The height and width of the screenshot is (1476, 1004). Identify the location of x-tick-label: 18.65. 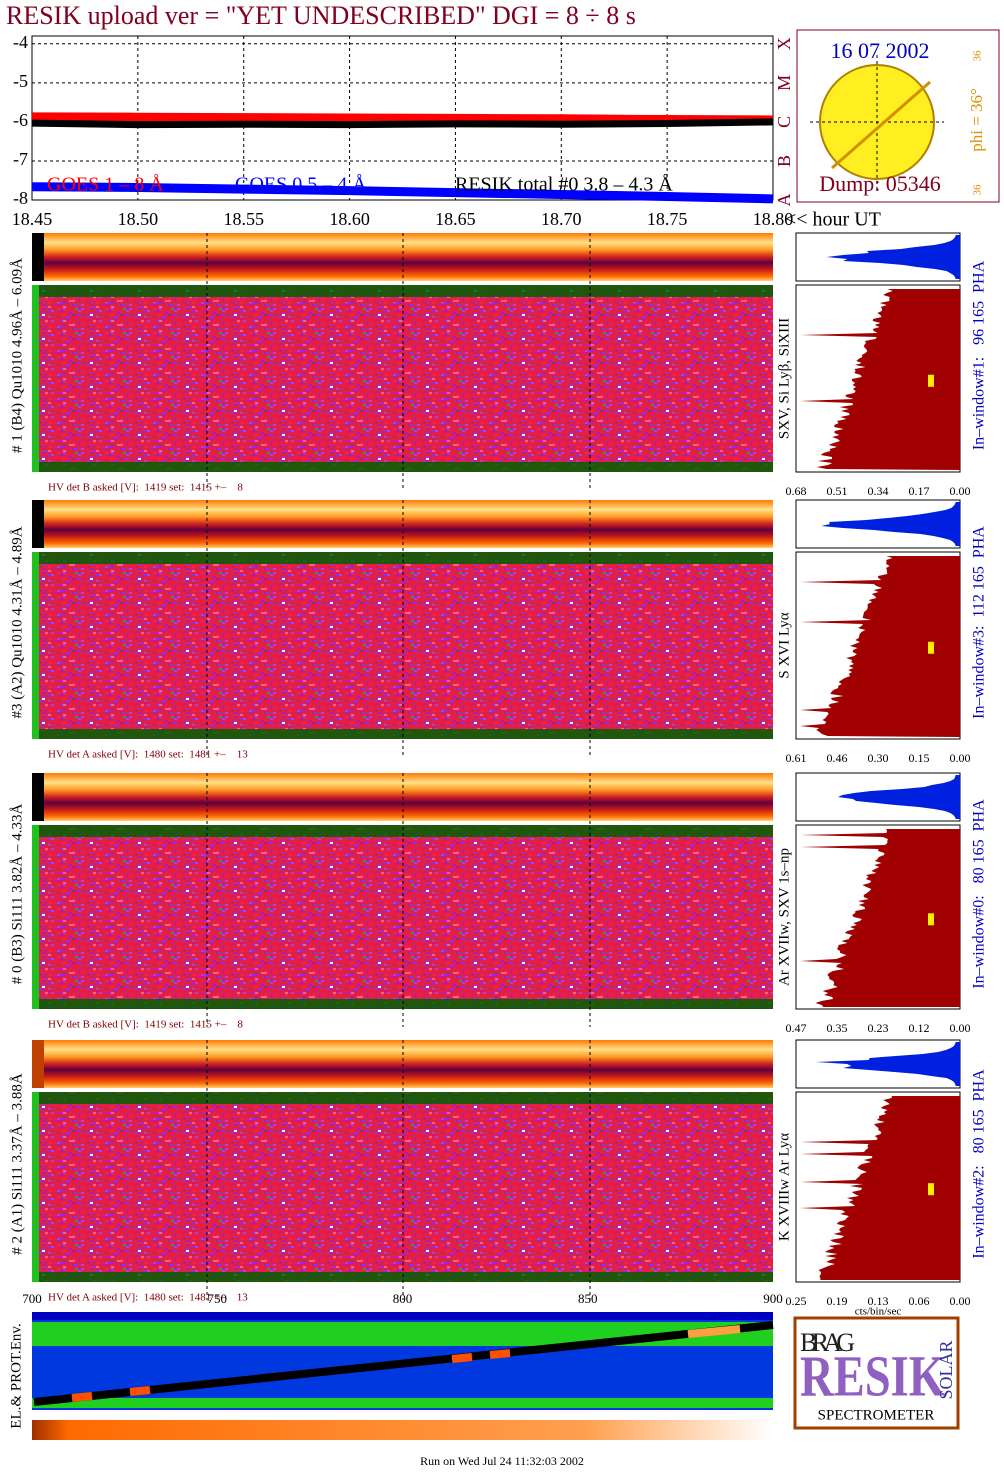
(455, 219).